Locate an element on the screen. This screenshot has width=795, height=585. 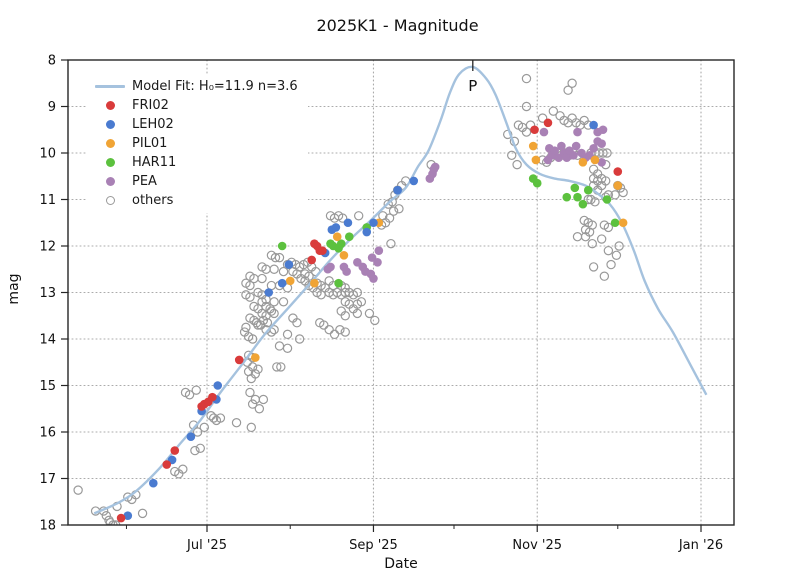
y-tick-label: 13 is located at coordinates (47, 293).